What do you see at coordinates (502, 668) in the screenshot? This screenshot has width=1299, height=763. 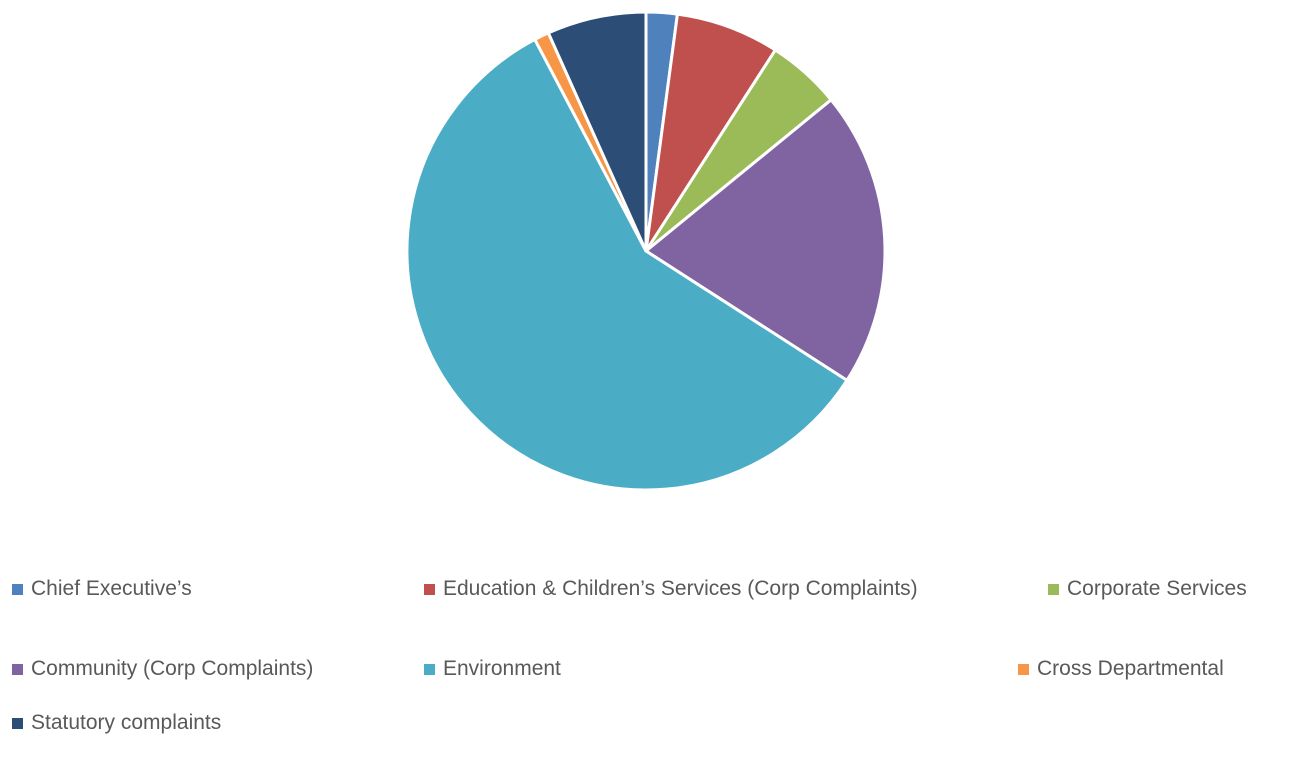 I see `legend-label: Environment` at bounding box center [502, 668].